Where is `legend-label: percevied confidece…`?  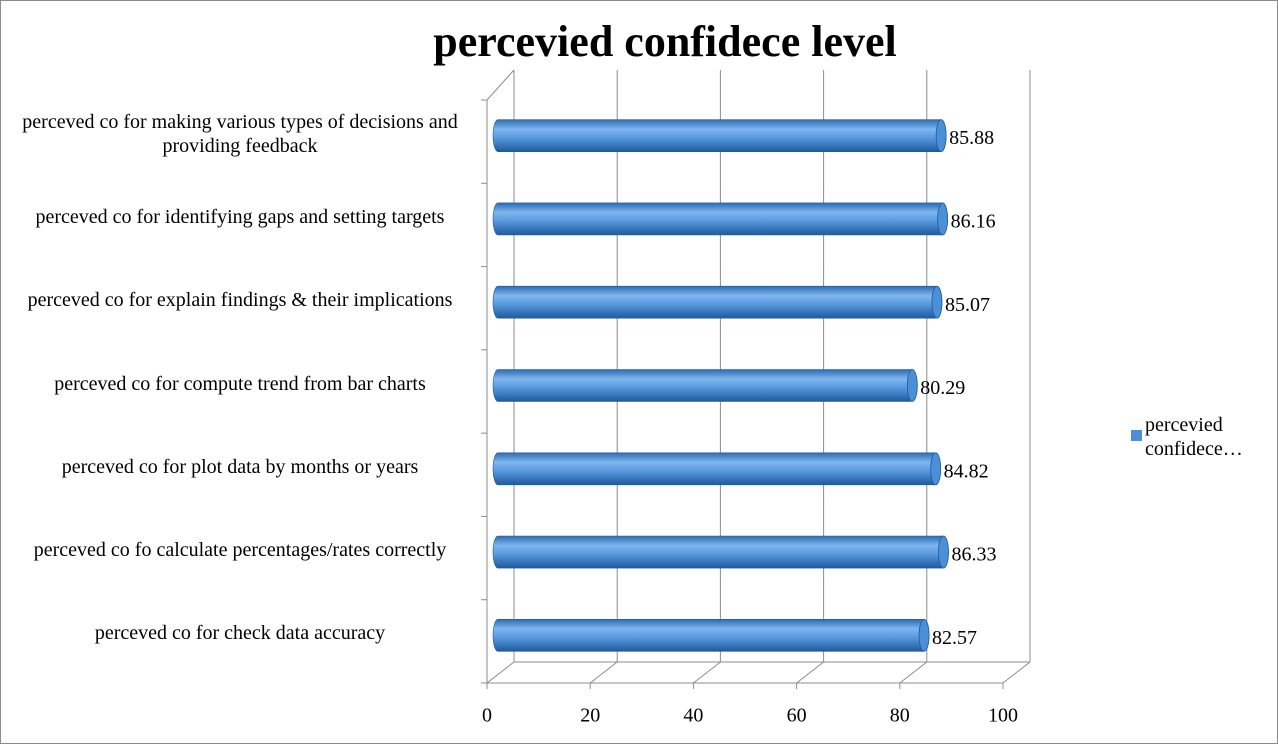 legend-label: percevied confidece… is located at coordinates (1194, 437).